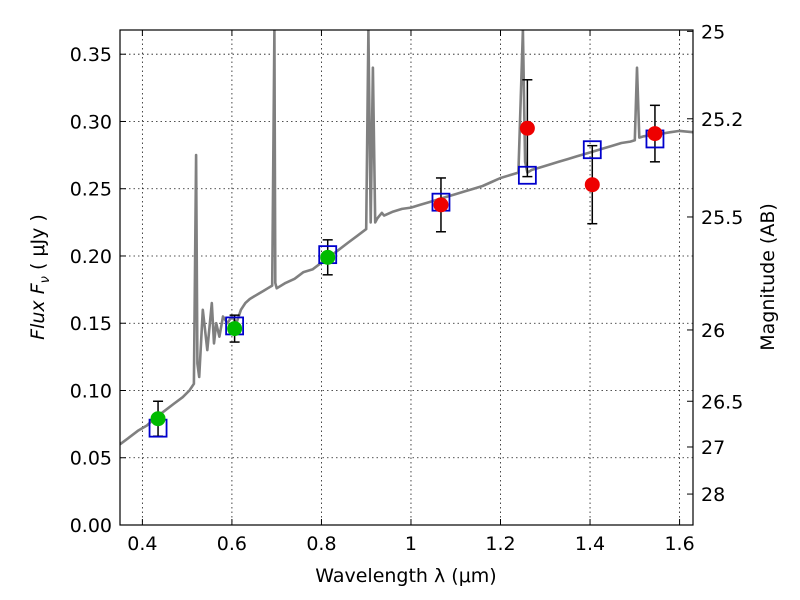  Describe the element at coordinates (405, 576) in the screenshot. I see `x-axis-title: Wavelength λ (μm)` at that location.